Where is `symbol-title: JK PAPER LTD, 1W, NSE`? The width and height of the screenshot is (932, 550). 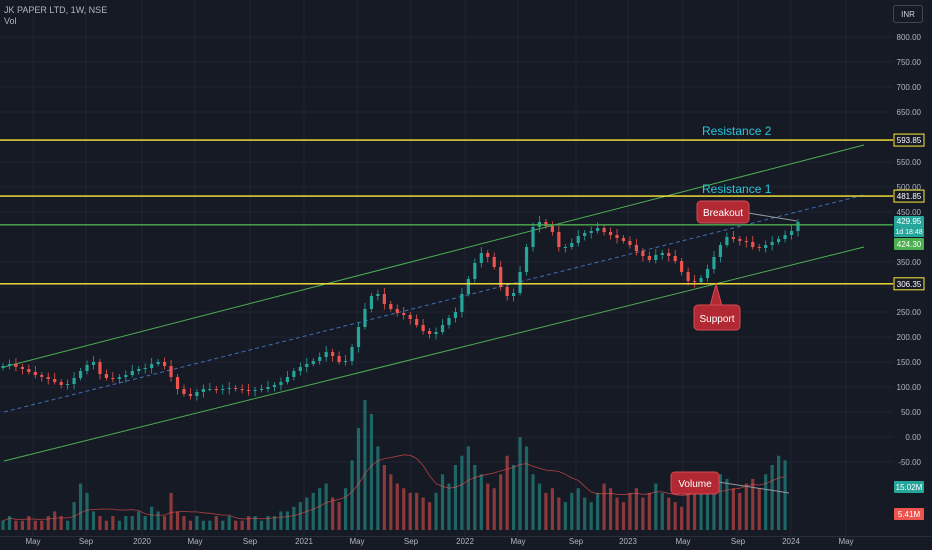
symbol-title: JK PAPER LTD, 1W, NSE is located at coordinates (56, 10).